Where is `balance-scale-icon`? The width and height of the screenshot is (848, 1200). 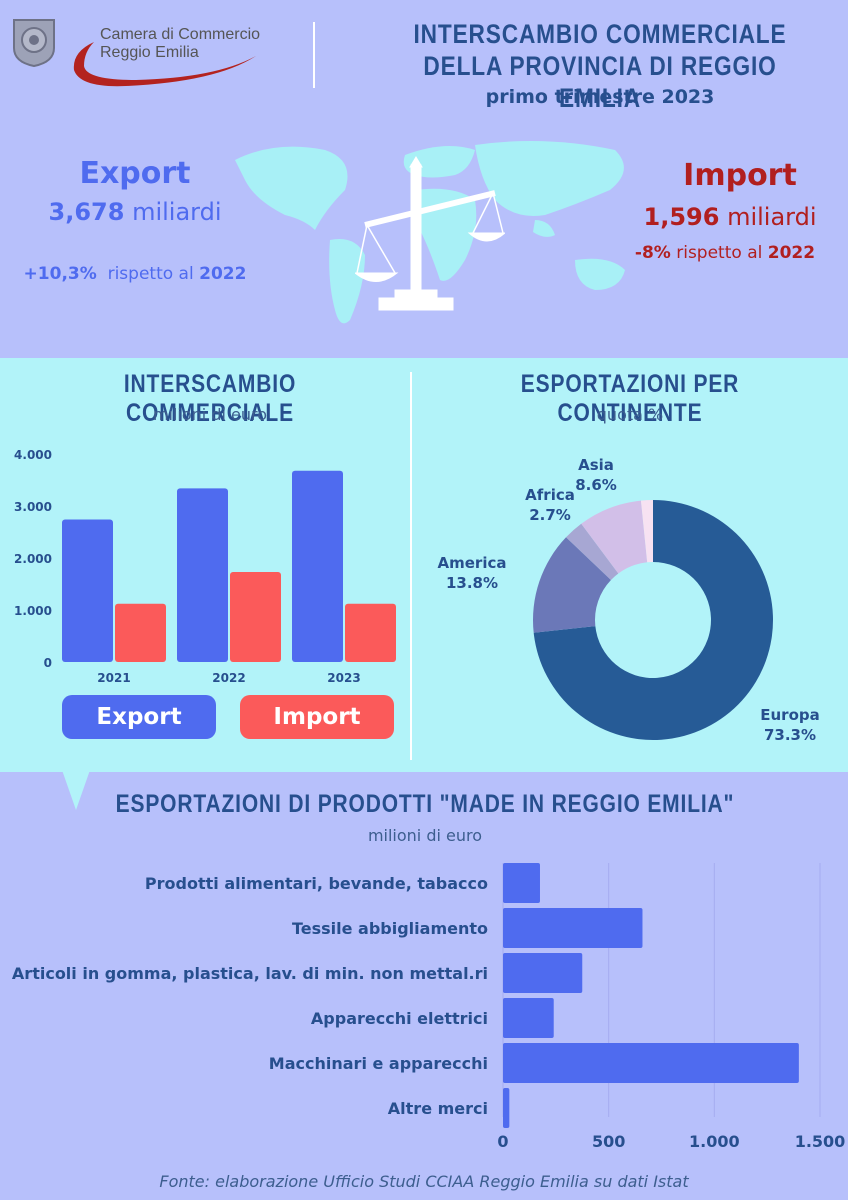
balance-scale-icon is located at coordinates (430, 233).